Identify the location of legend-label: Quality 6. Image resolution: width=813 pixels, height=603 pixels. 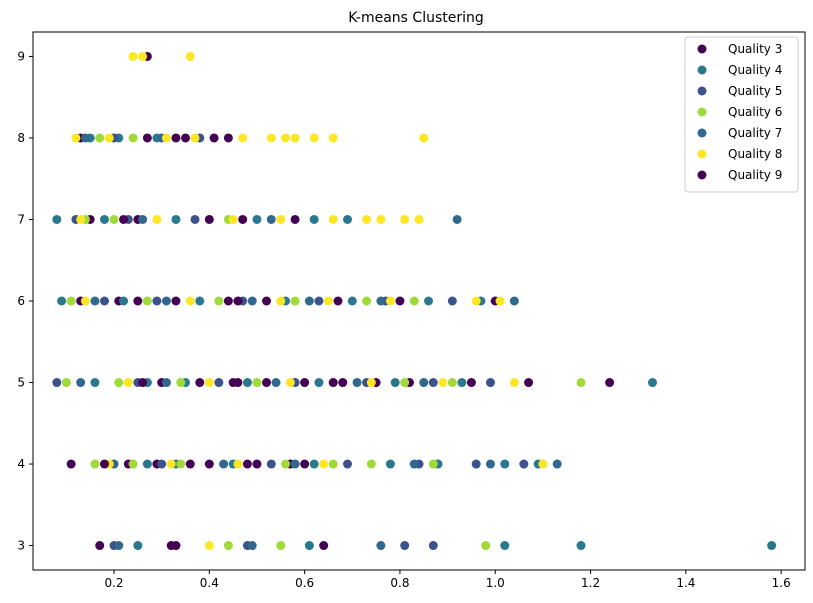
(755, 112).